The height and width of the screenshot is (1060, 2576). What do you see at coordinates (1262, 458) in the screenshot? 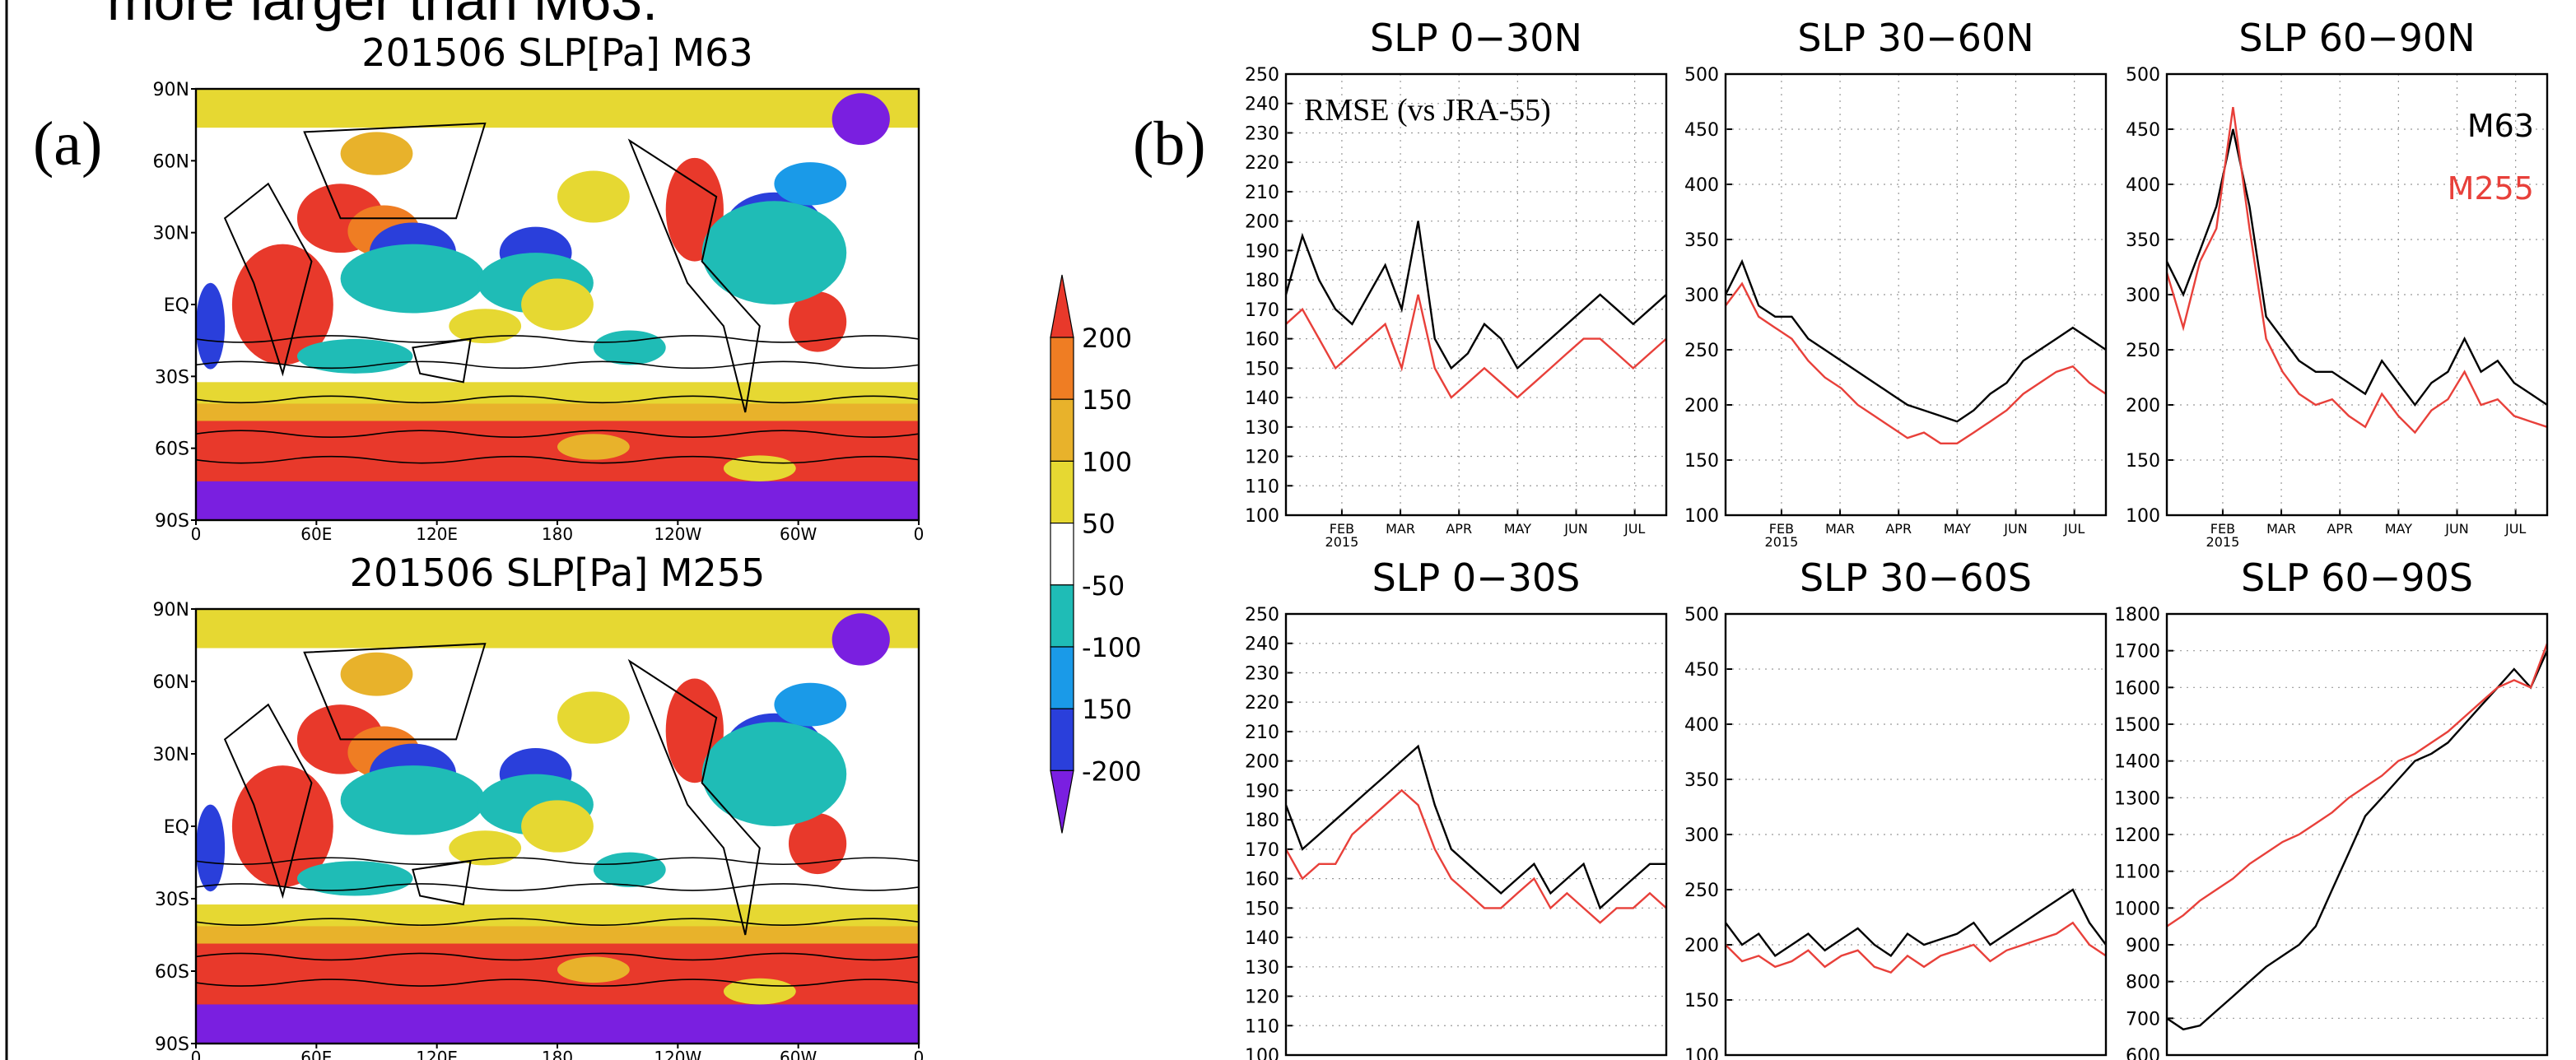
I see `y-tick-label: 120` at bounding box center [1262, 458].